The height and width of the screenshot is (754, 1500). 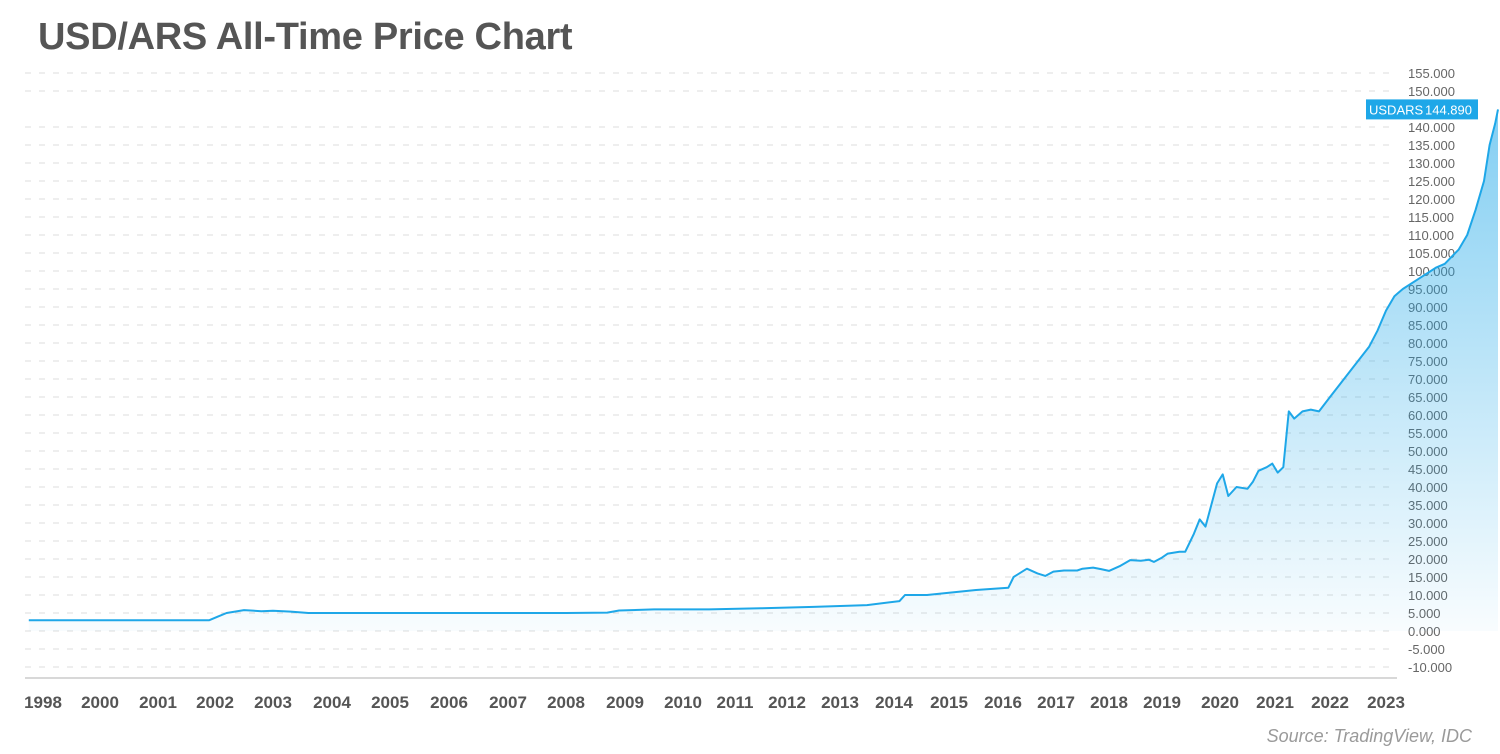 What do you see at coordinates (100, 702) in the screenshot?
I see `x-tick-label: 2000` at bounding box center [100, 702].